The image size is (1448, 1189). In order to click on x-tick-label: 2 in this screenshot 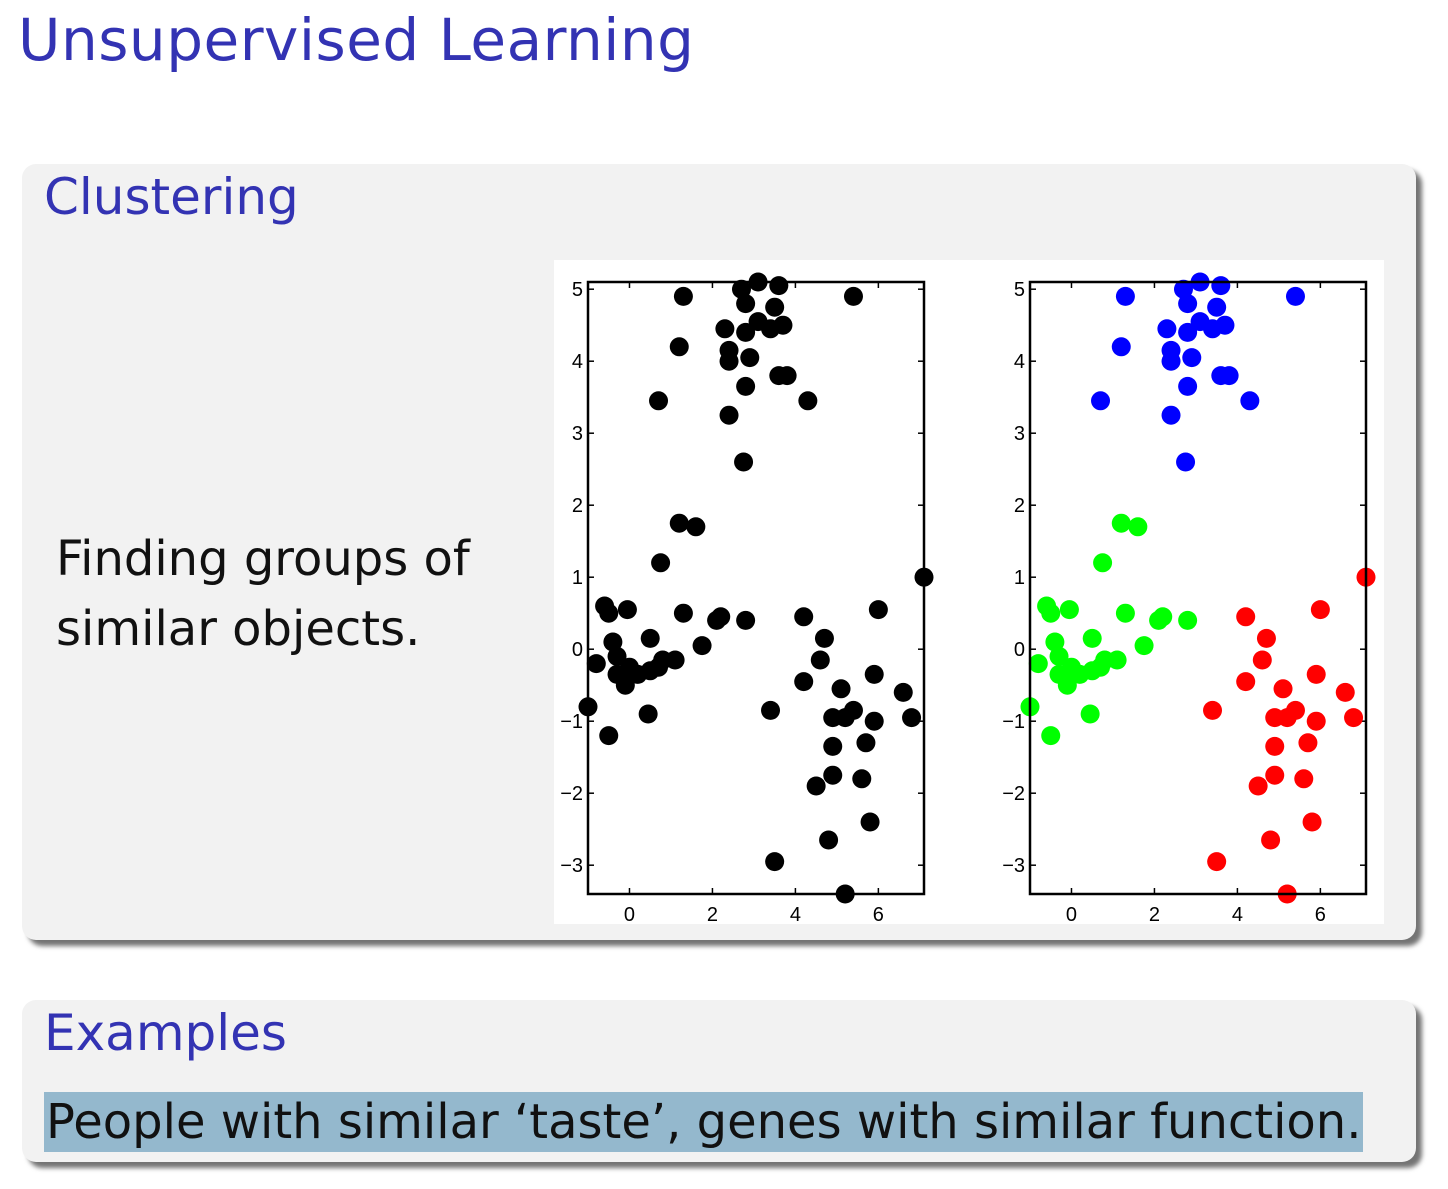, I will do `click(712, 914)`.